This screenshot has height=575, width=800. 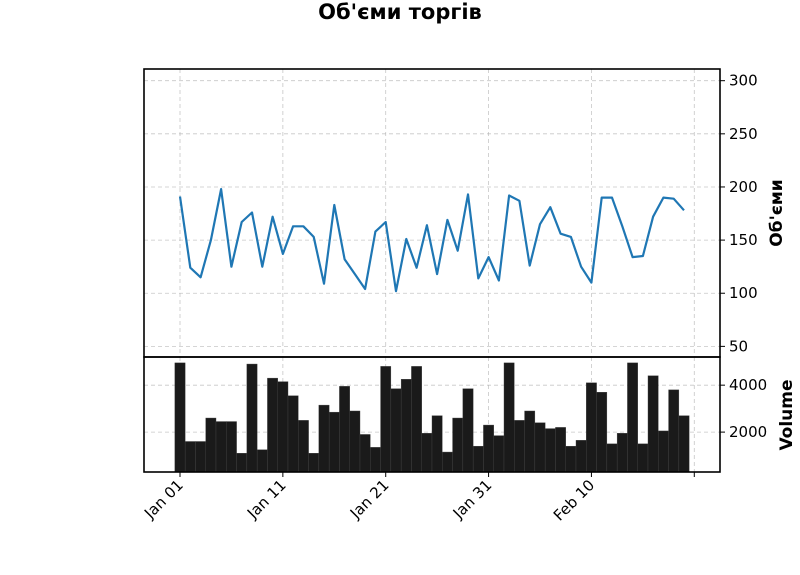 I want to click on top-y-tick-label: 50, so click(x=738, y=346).